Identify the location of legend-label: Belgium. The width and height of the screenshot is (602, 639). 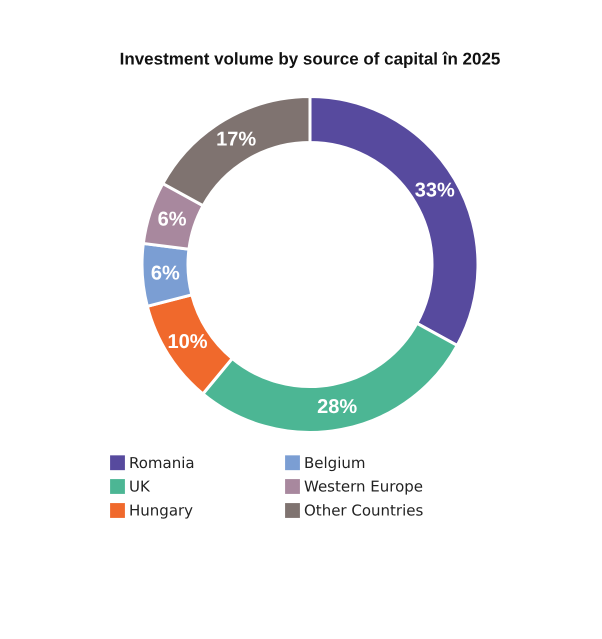
(335, 463).